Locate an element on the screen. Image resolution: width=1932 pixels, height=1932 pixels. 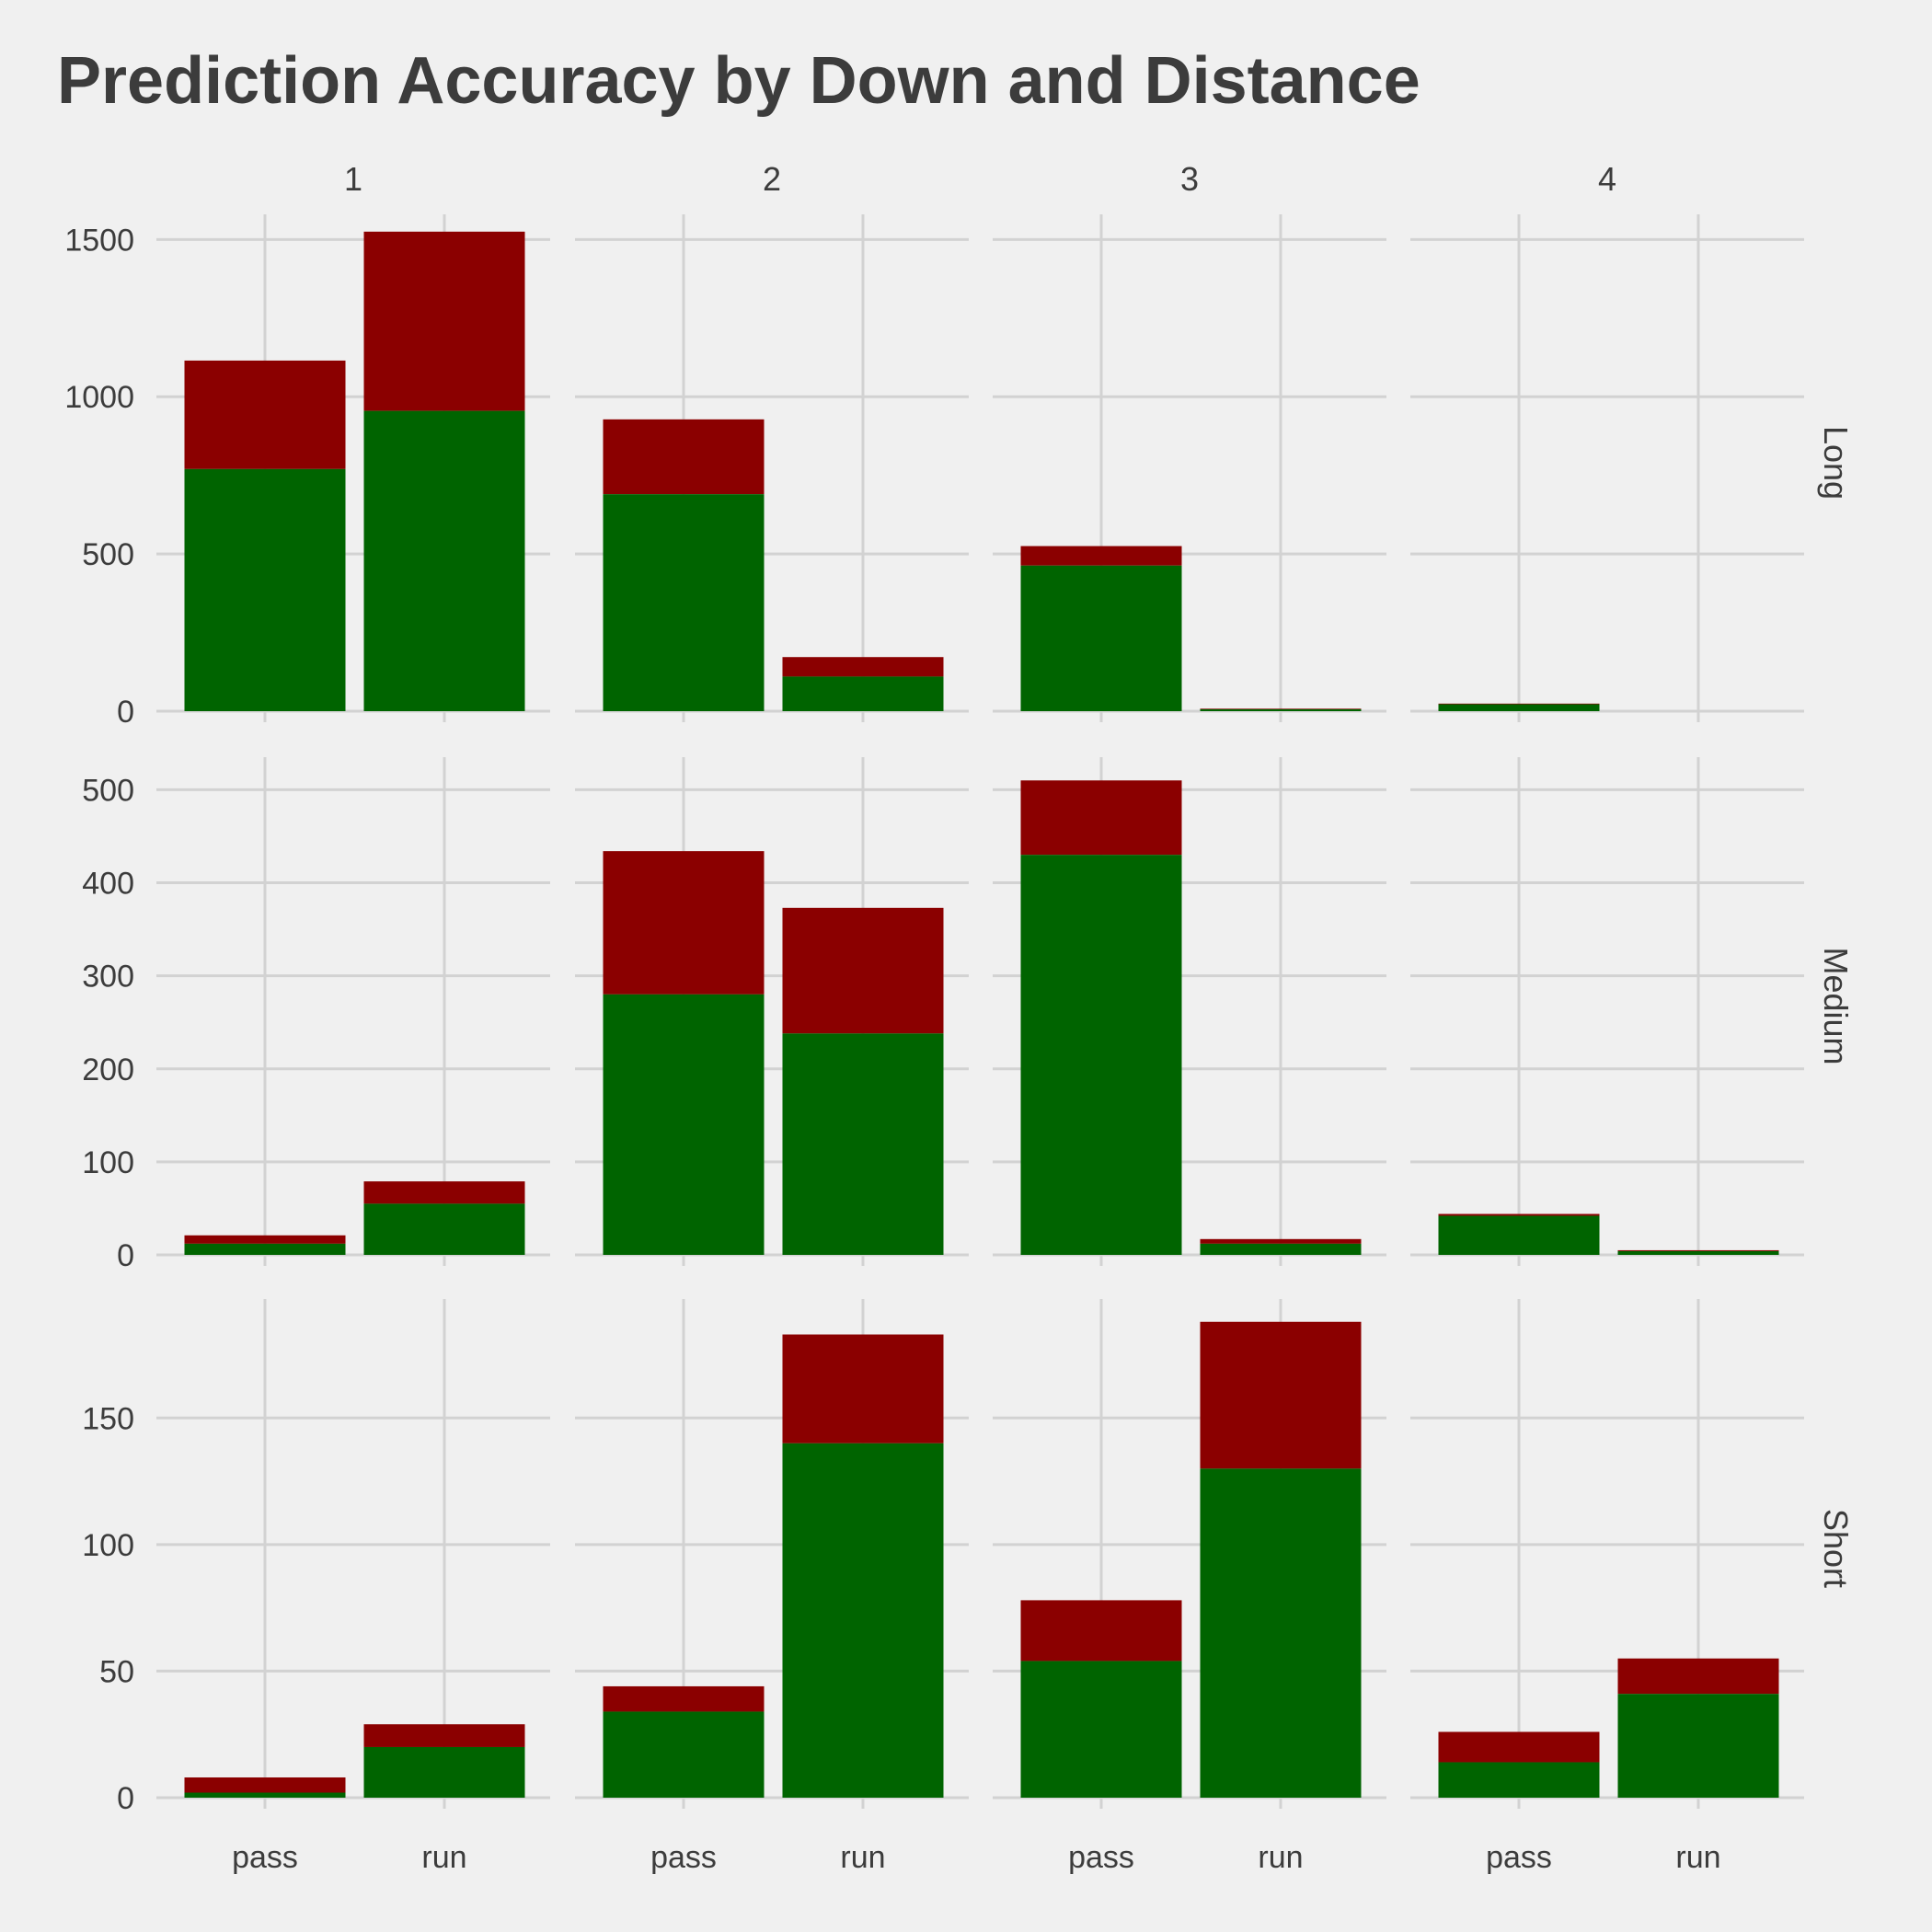
chart-title: Prediction Accuracy by Down and Distance is located at coordinates (738, 81).